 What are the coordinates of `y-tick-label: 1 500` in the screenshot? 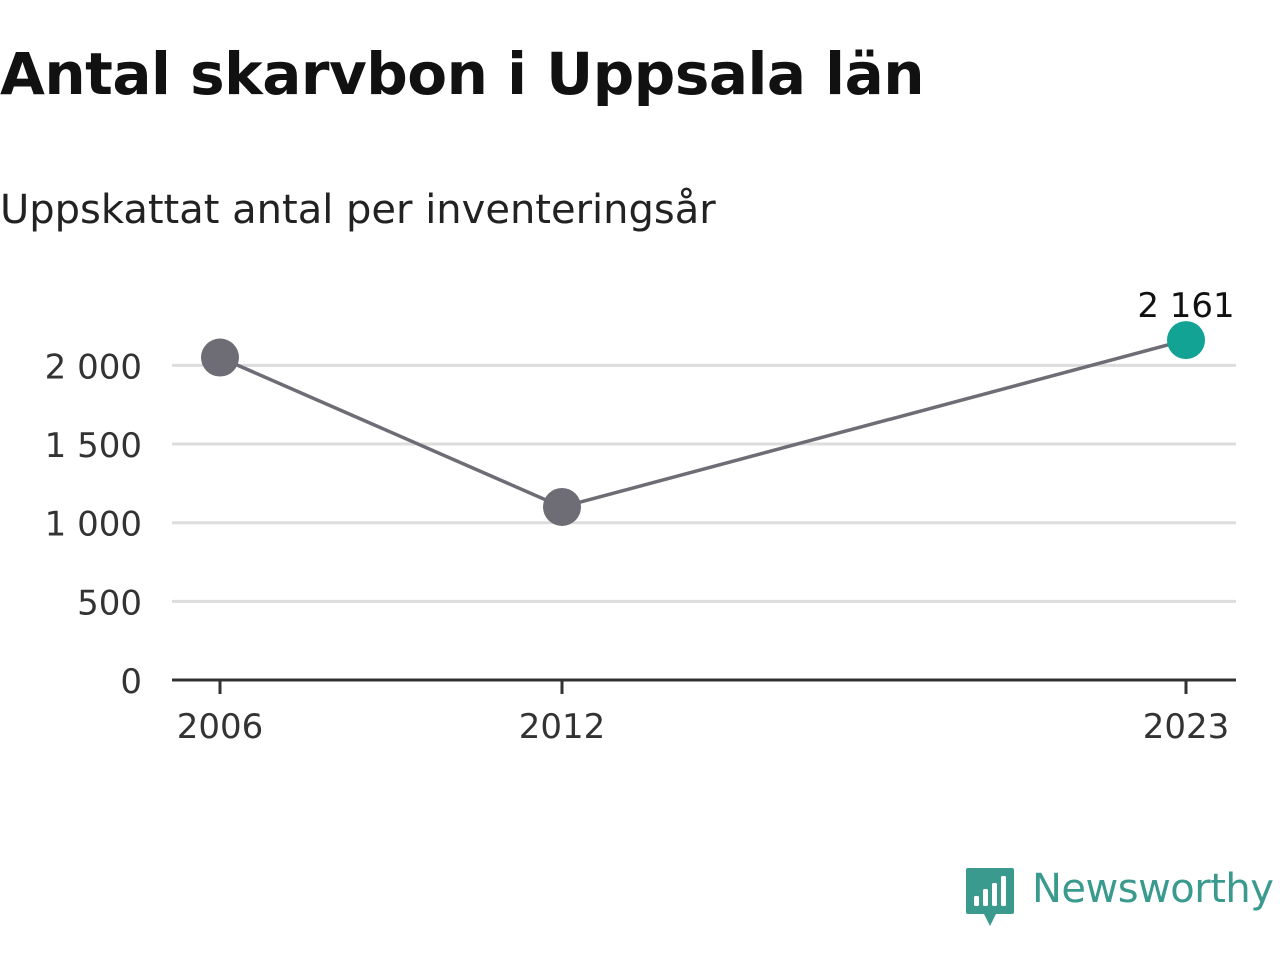 It's located at (93, 446).